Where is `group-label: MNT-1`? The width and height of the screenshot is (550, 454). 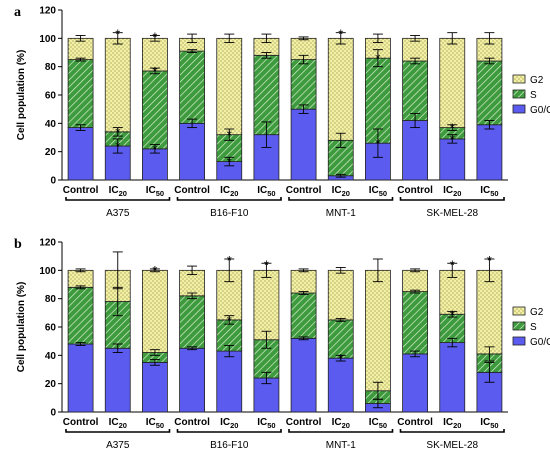
group-label: MNT-1 is located at coordinates (341, 213).